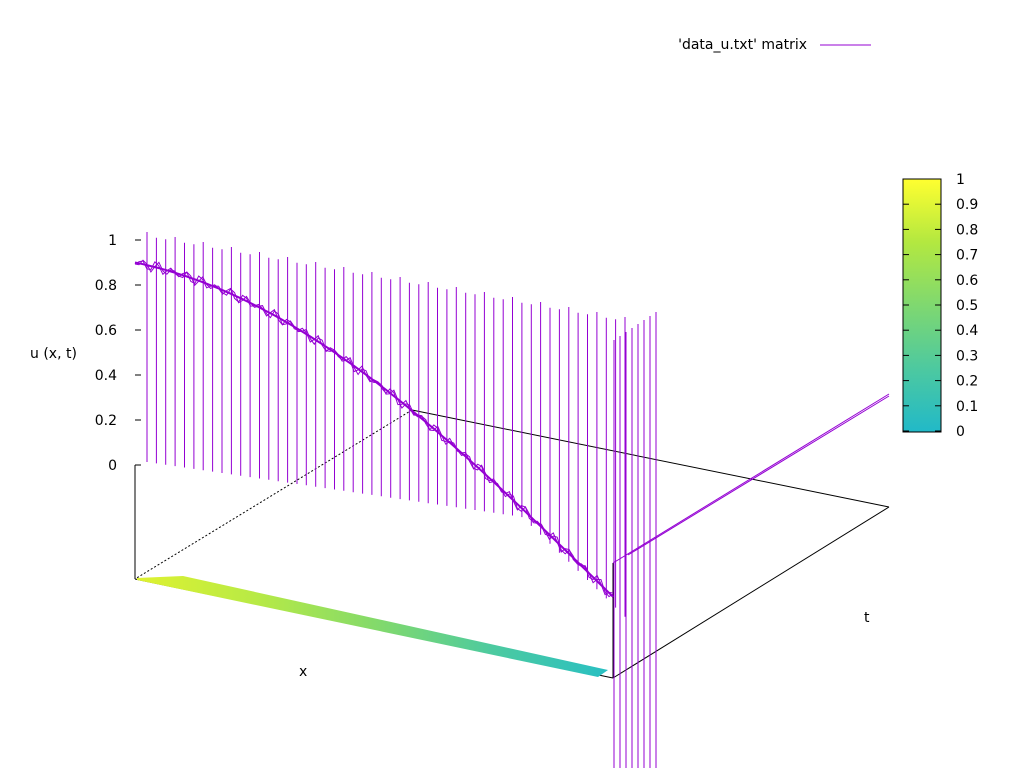 Image resolution: width=1024 pixels, height=768 pixels. What do you see at coordinates (106, 331) in the screenshot?
I see `z-tick-label: 0.6` at bounding box center [106, 331].